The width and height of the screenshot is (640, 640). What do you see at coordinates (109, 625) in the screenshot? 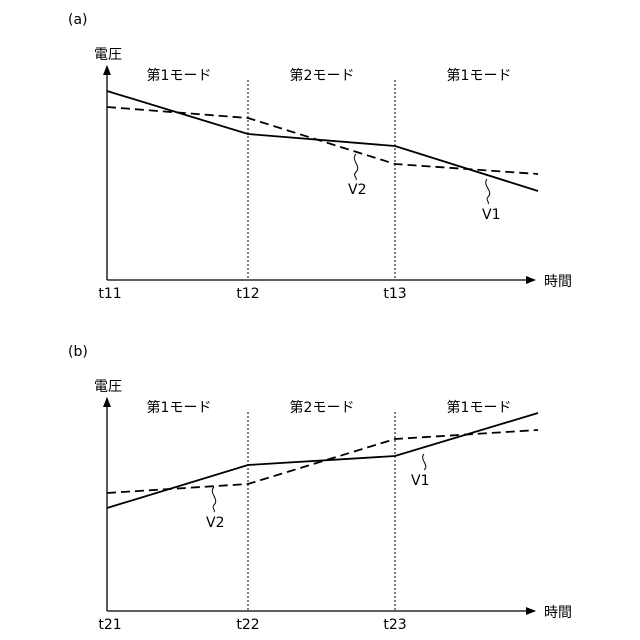
I see `time-label: t21` at bounding box center [109, 625].